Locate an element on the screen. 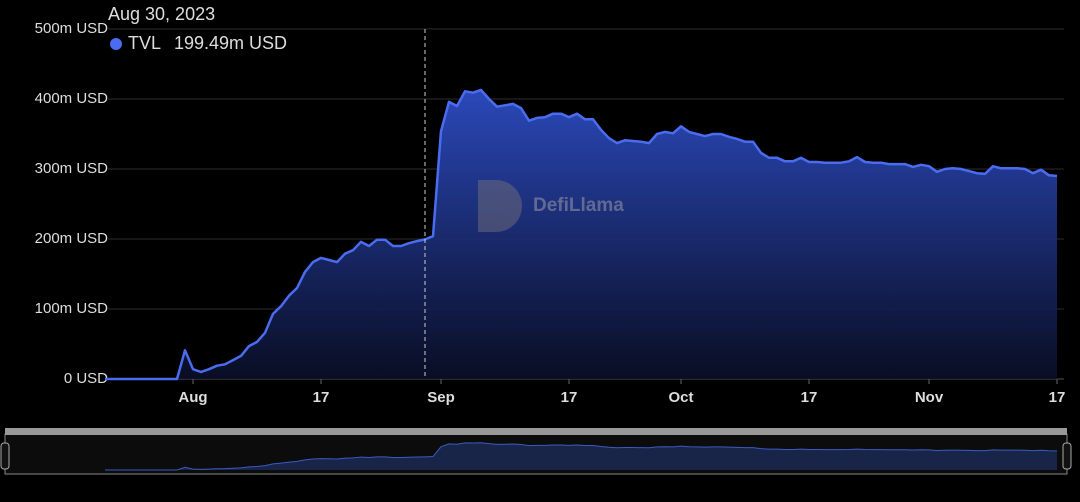  tooltip-value: 199.49m USD is located at coordinates (230, 43).